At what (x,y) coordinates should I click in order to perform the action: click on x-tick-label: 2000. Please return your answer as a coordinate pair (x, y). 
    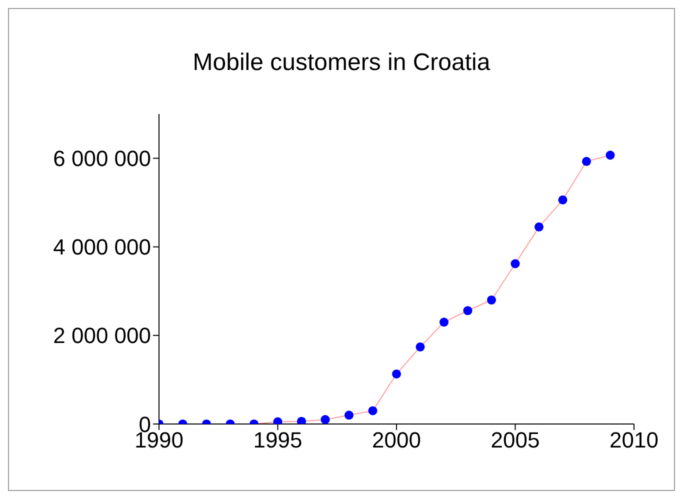
    Looking at the image, I should click on (396, 440).